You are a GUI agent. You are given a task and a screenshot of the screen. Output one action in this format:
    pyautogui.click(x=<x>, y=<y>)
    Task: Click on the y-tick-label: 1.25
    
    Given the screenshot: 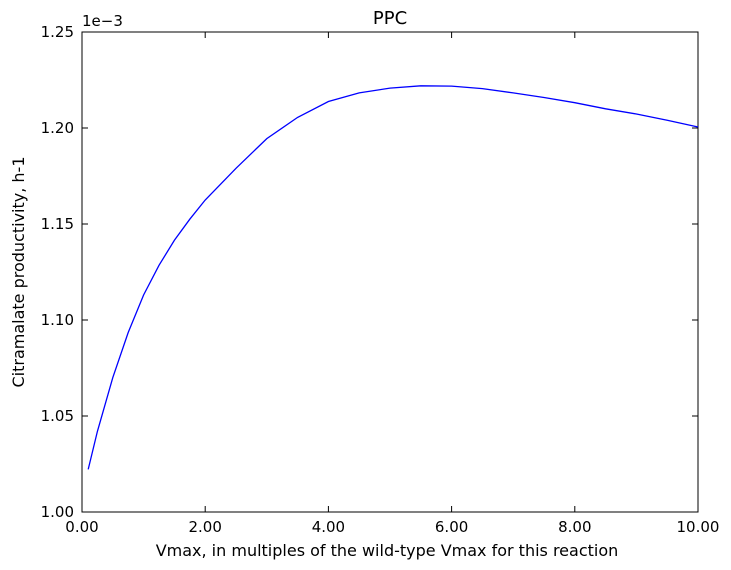 What is the action you would take?
    pyautogui.click(x=57, y=32)
    